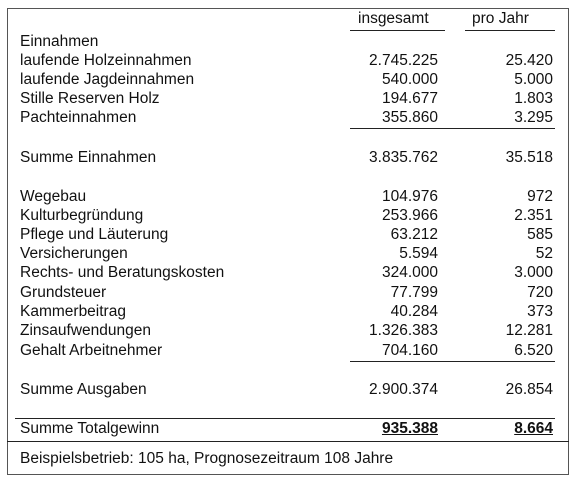  What do you see at coordinates (409, 117) in the screenshot?
I see `value-total: 355.860` at bounding box center [409, 117].